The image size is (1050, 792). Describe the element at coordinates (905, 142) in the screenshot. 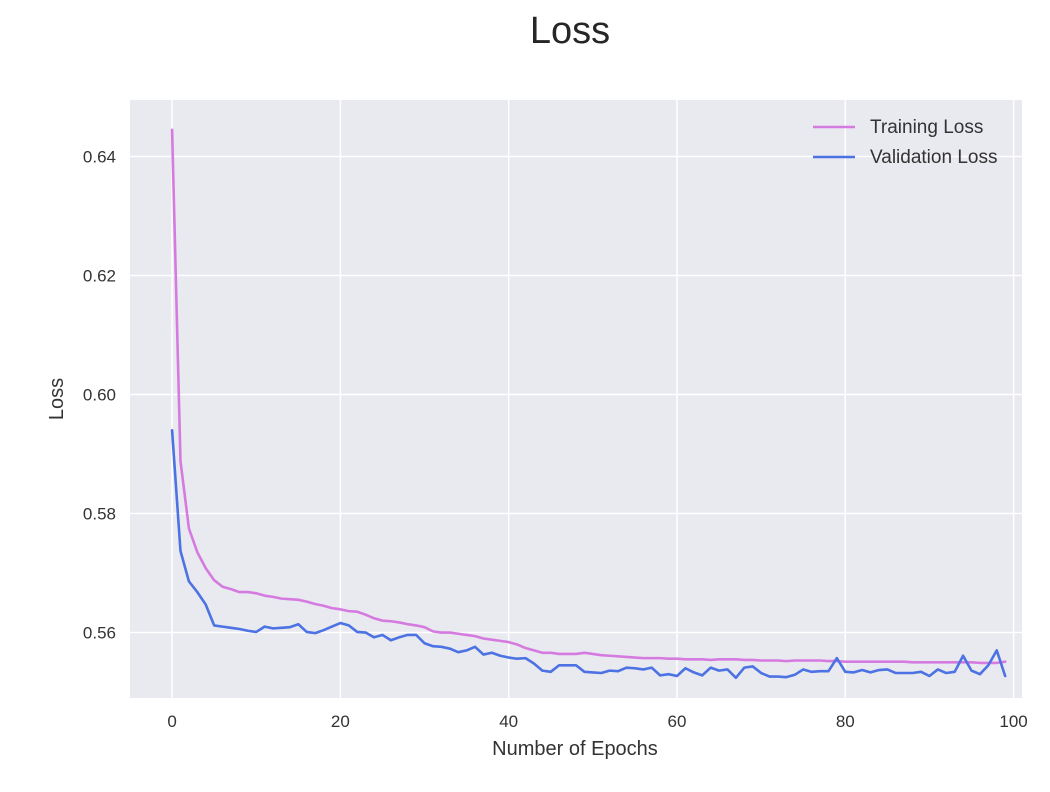

I see `legend: Training Loss Validation Loss` at that location.